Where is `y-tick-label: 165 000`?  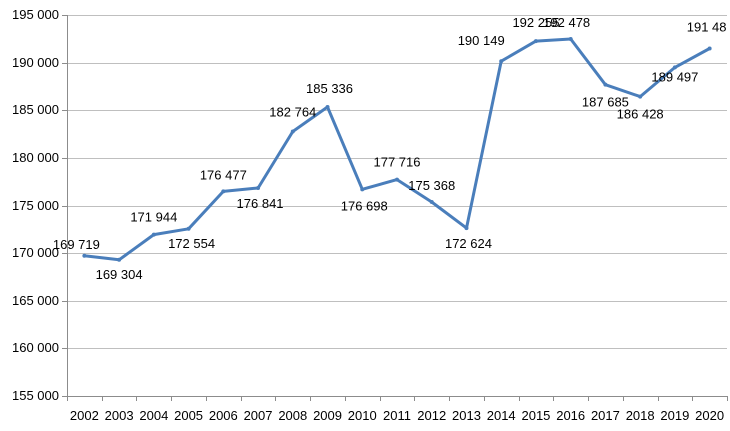 y-tick-label: 165 000 is located at coordinates (35, 300).